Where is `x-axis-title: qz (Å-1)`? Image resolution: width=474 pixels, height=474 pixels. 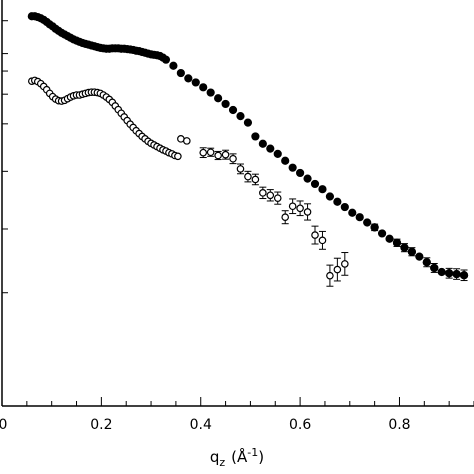
x-axis-title: qz (Å-1) is located at coordinates (237, 457).